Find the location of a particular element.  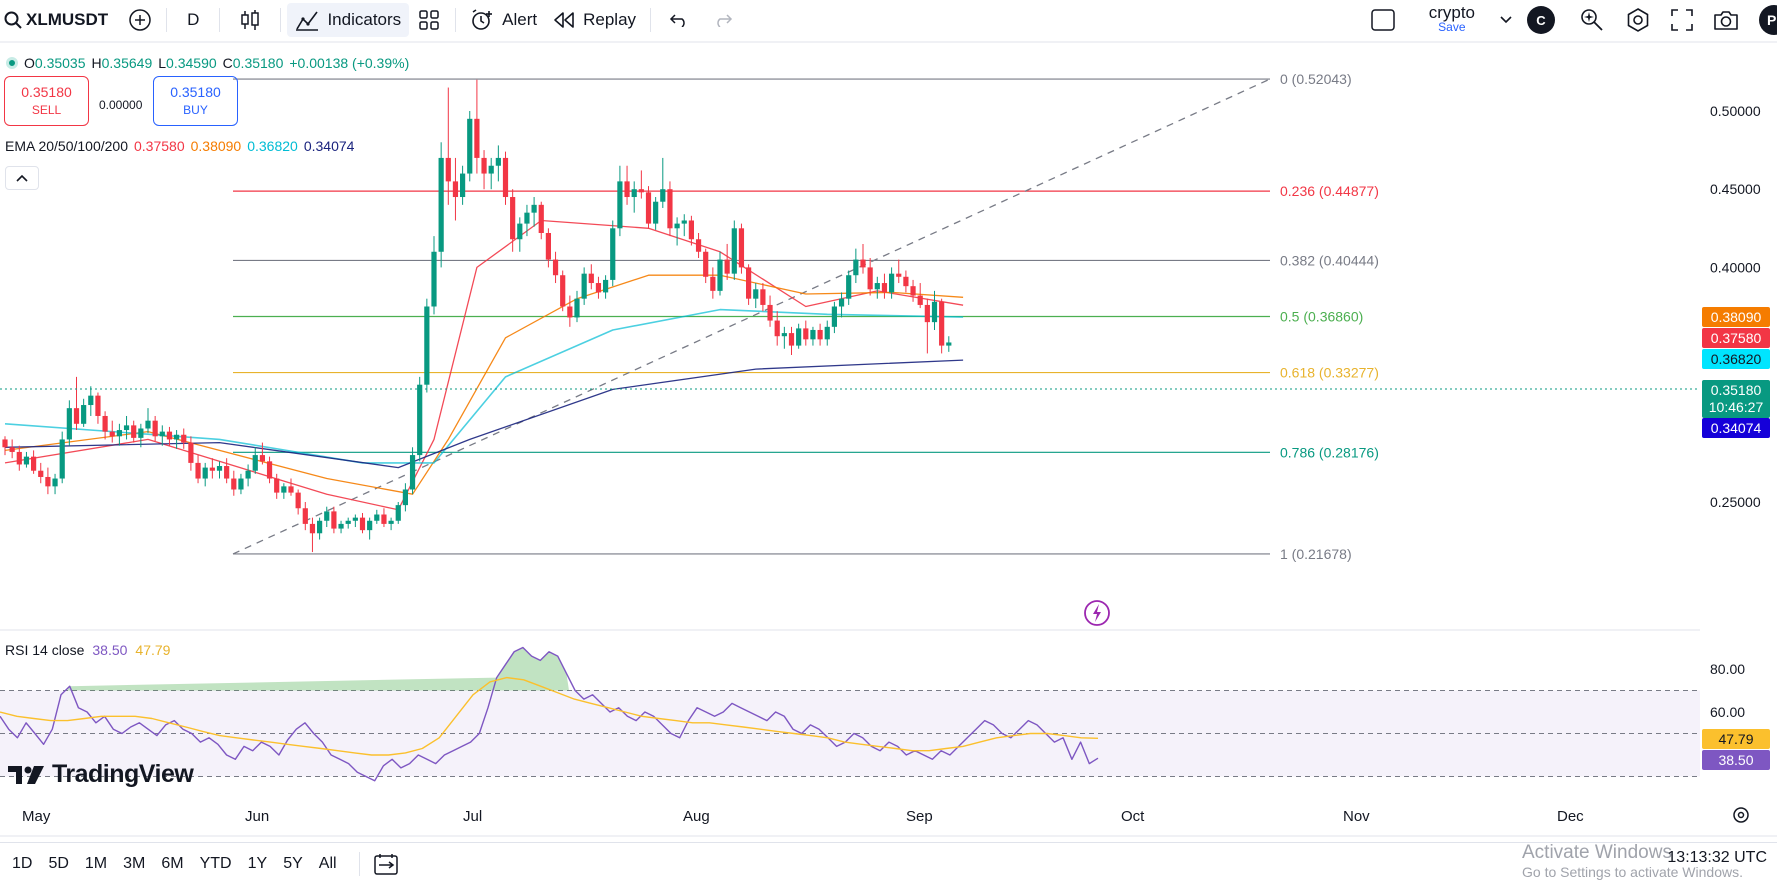

fullscreen-icon is located at coordinates (1682, 20).